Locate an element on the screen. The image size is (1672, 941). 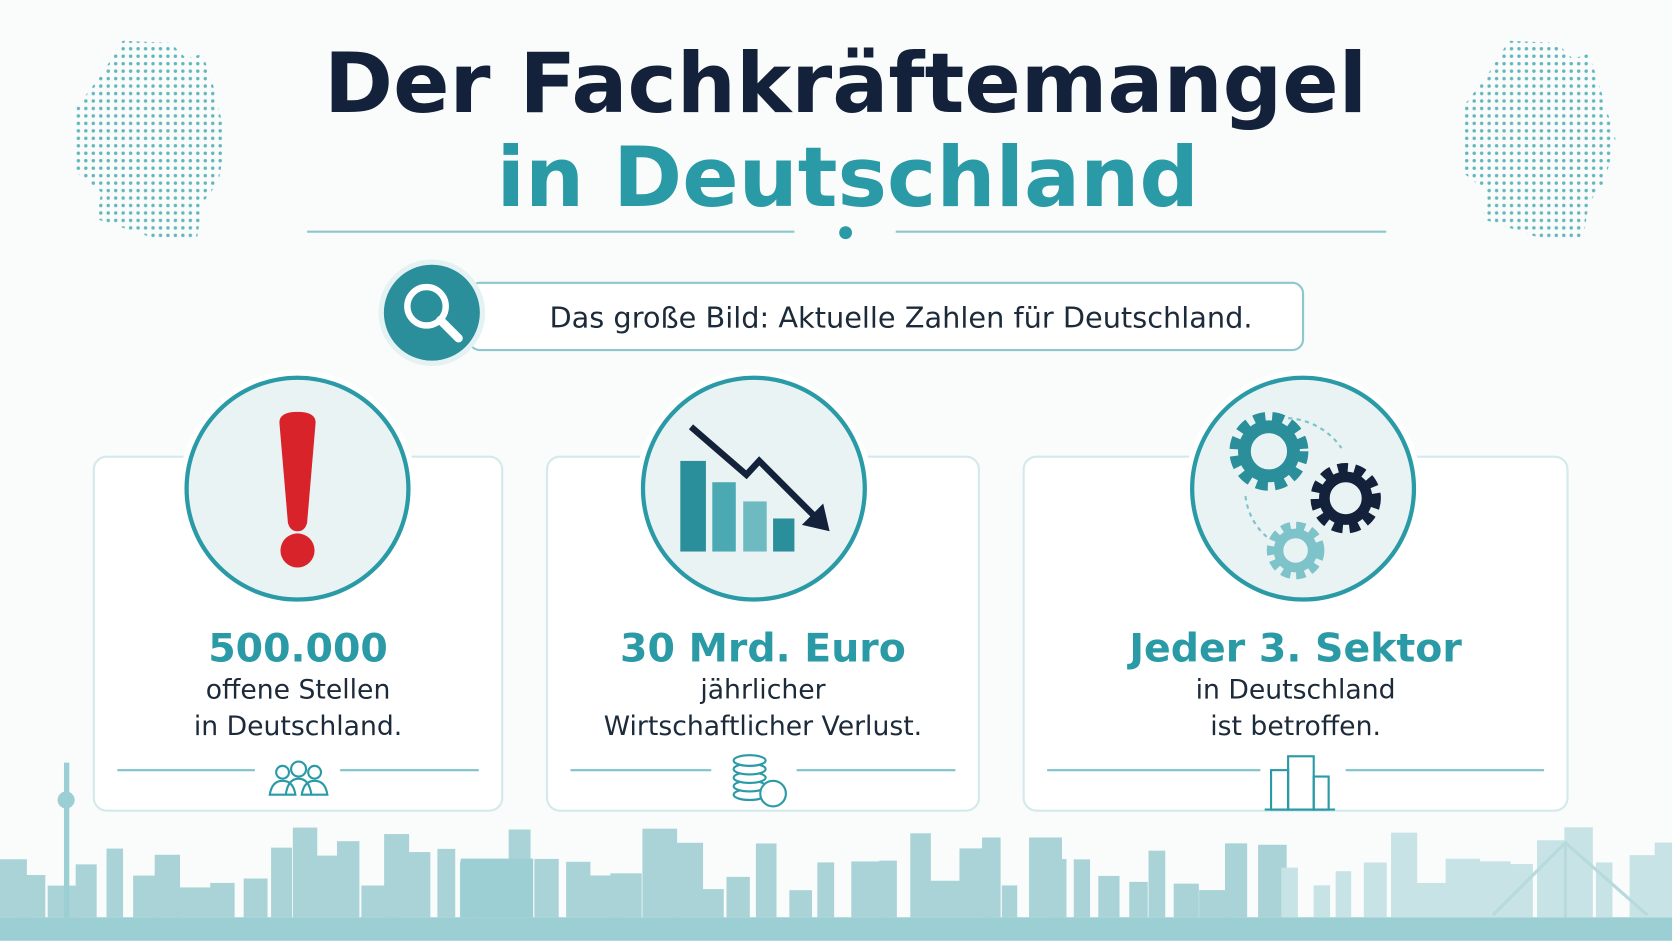
card-headline: 500.000 is located at coordinates (298, 648).